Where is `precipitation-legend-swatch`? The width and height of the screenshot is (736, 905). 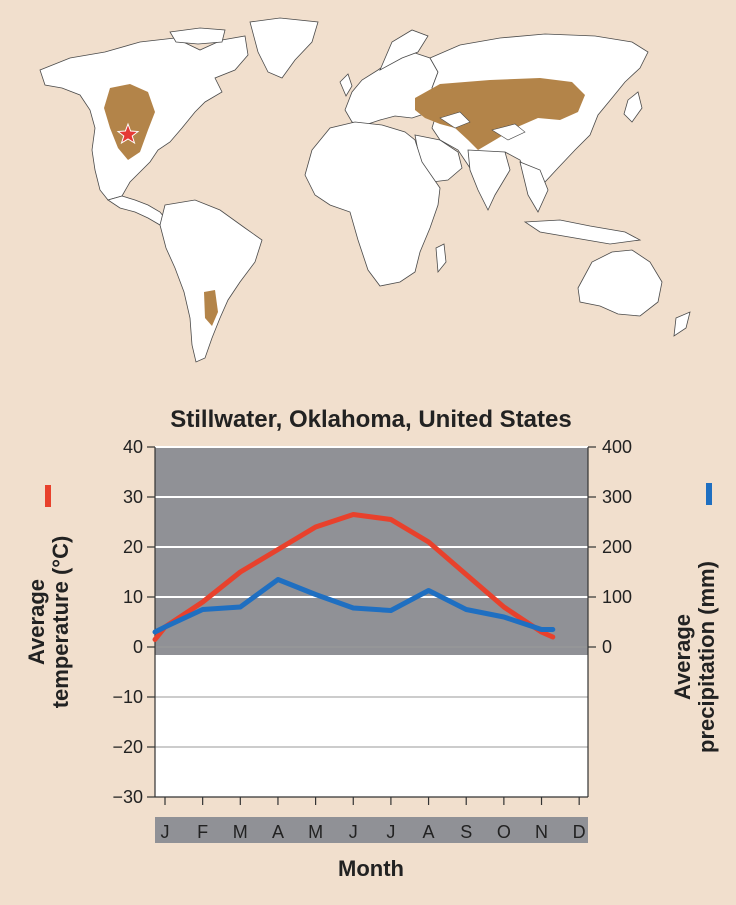
precipitation-legend-swatch is located at coordinates (709, 494).